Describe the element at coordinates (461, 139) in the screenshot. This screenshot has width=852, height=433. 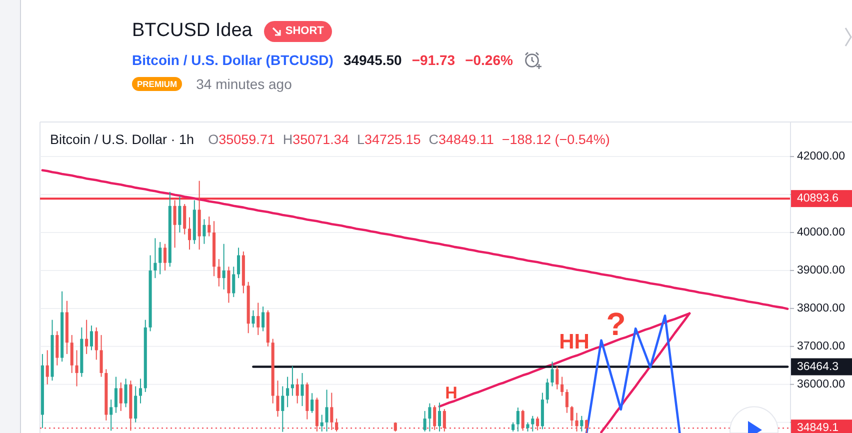
I see `annotation: C34849.11` at that location.